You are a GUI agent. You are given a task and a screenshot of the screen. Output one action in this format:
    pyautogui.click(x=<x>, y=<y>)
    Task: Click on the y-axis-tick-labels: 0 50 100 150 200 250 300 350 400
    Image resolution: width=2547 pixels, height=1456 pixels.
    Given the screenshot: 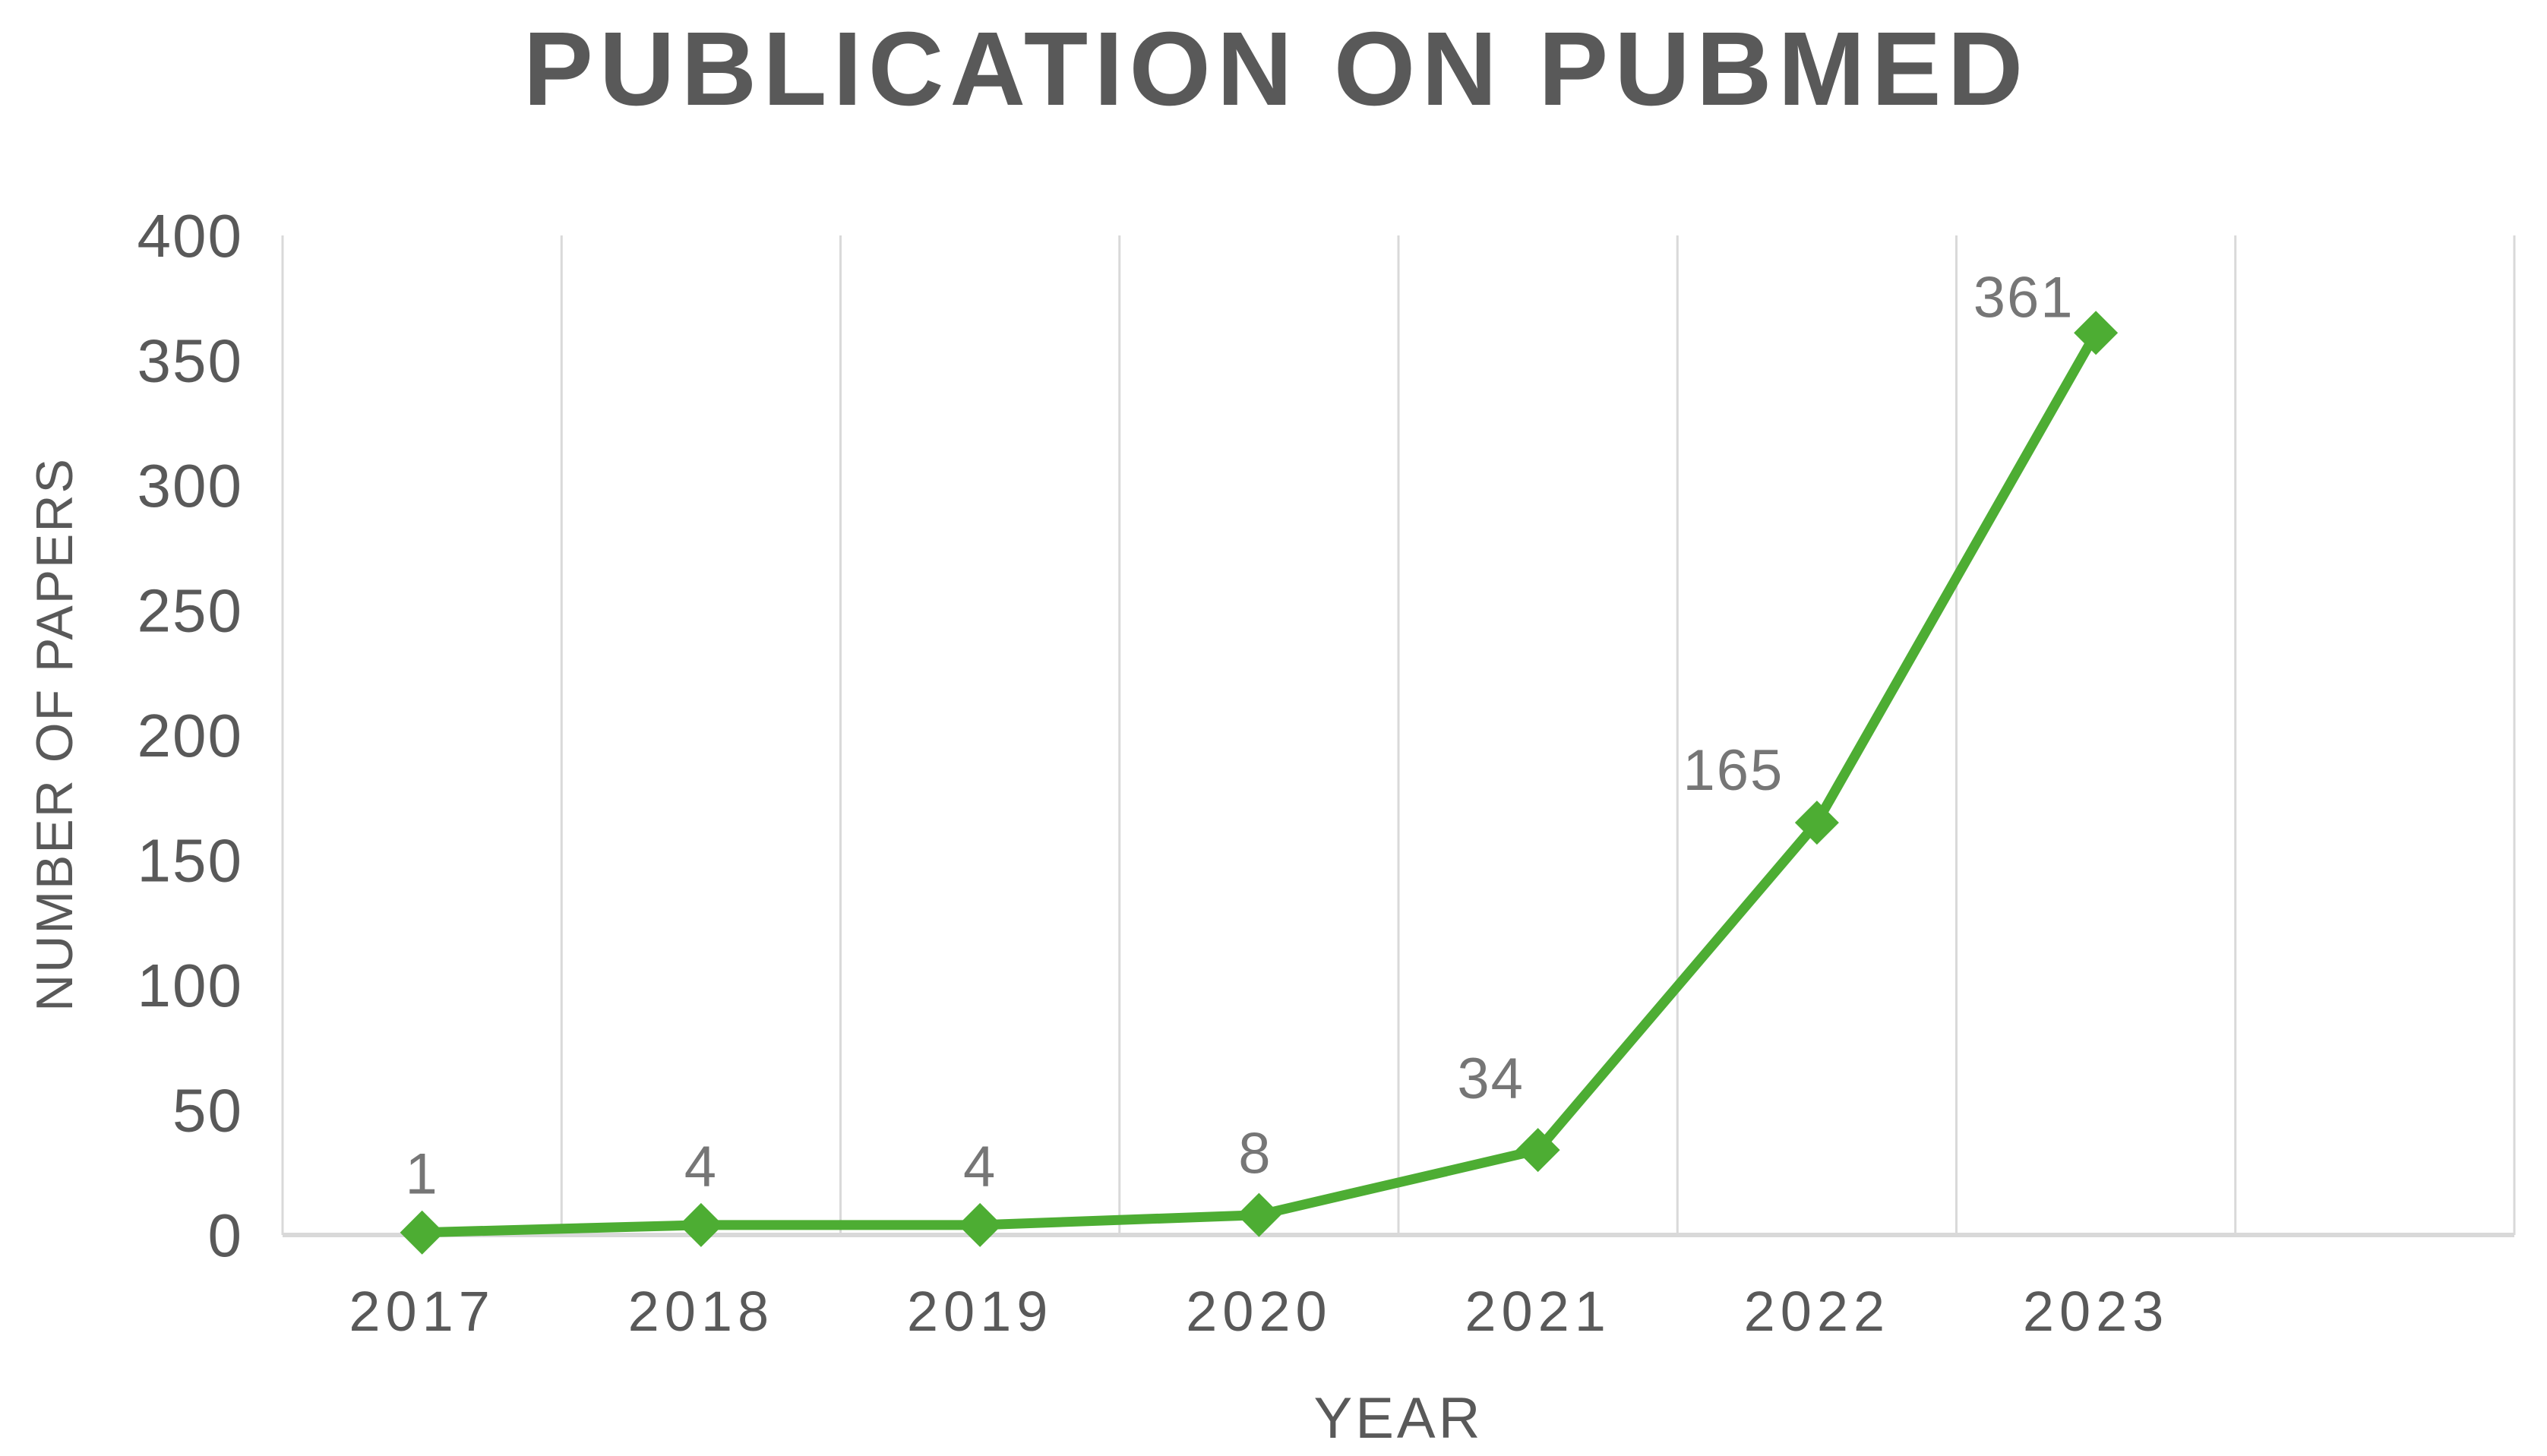 What is the action you would take?
    pyautogui.click(x=190, y=735)
    